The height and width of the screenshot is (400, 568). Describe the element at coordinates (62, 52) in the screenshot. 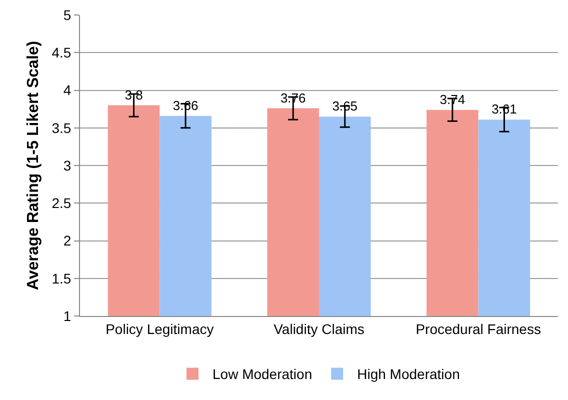

I see `y-tick-label: 4.5` at that location.